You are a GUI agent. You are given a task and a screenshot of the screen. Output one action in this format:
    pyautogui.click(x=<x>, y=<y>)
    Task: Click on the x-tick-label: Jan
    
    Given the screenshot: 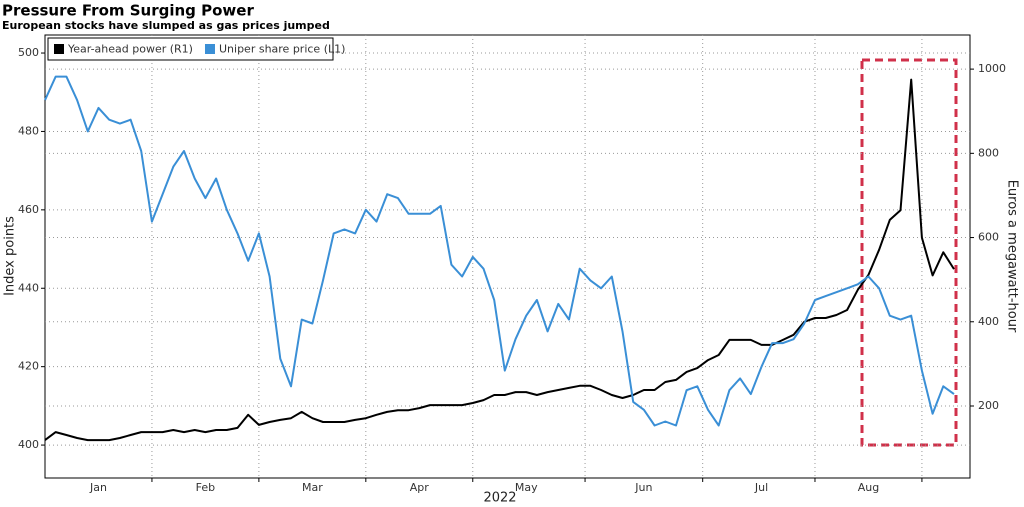 What is the action you would take?
    pyautogui.click(x=98, y=487)
    